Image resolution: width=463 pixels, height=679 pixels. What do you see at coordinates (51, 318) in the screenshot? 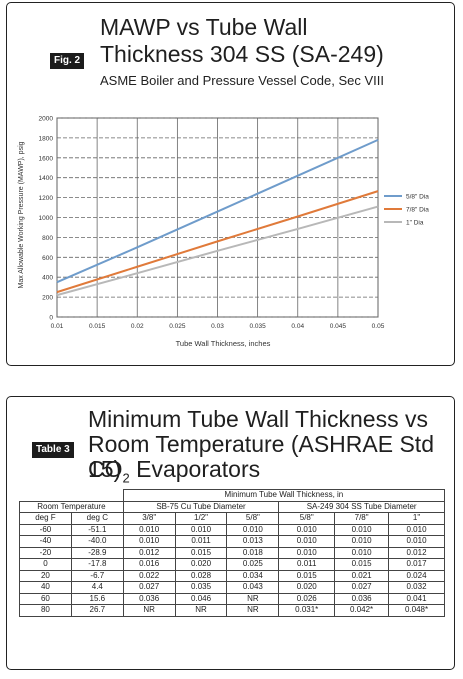
I see `y-tick-label: 0` at bounding box center [51, 318].